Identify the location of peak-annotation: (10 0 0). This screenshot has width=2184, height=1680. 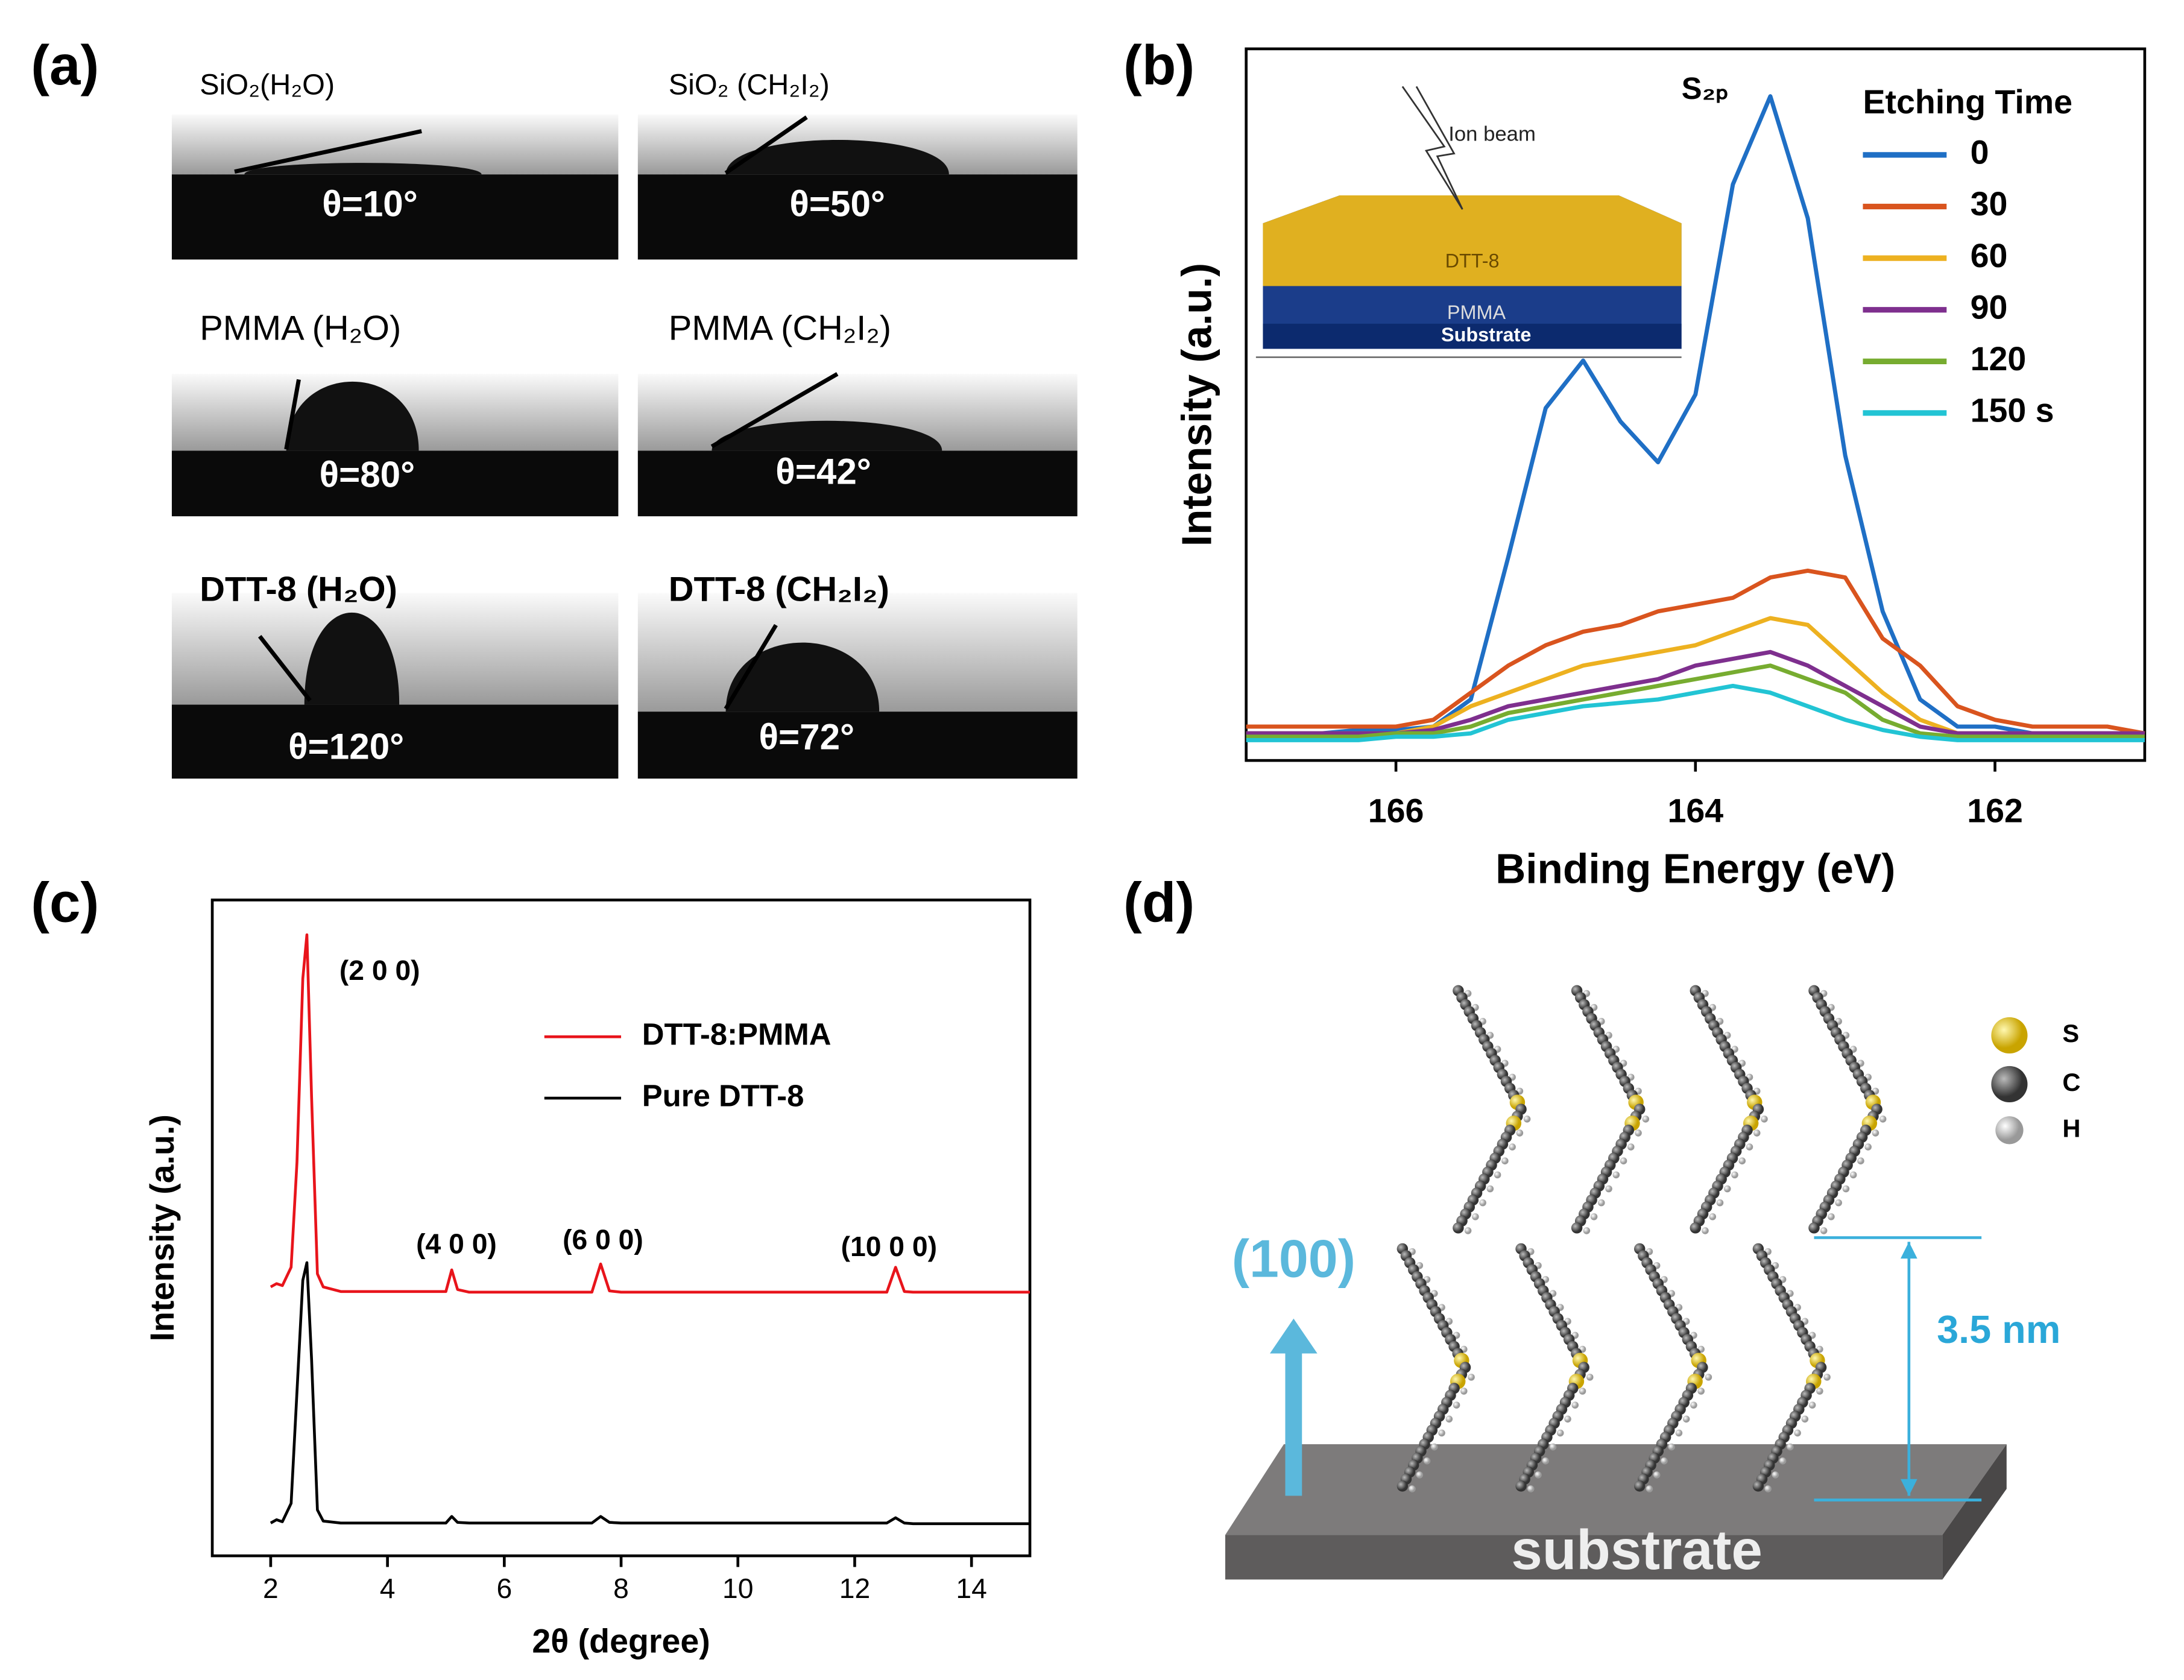
(889, 1246).